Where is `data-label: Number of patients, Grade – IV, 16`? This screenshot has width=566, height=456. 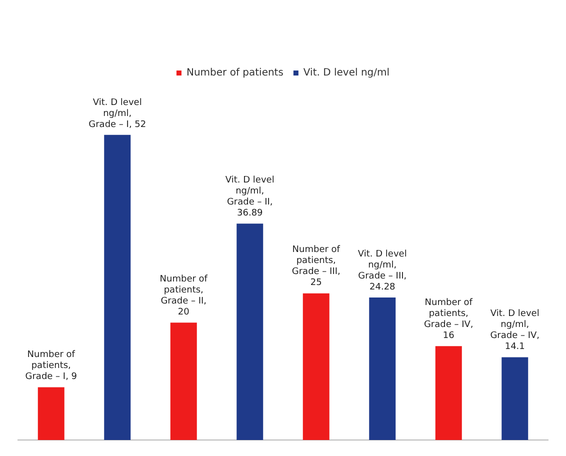 data-label: Number of patients, Grade – IV, 16 is located at coordinates (449, 319).